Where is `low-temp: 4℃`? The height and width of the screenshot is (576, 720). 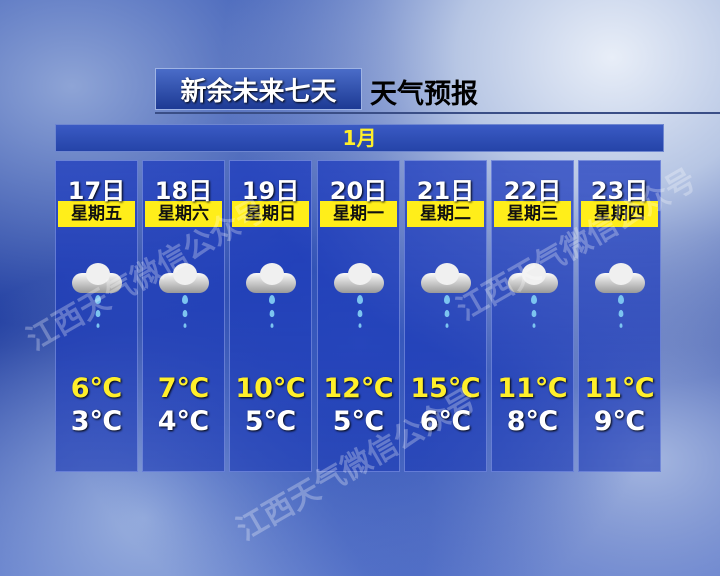 low-temp: 4℃ is located at coordinates (183, 421).